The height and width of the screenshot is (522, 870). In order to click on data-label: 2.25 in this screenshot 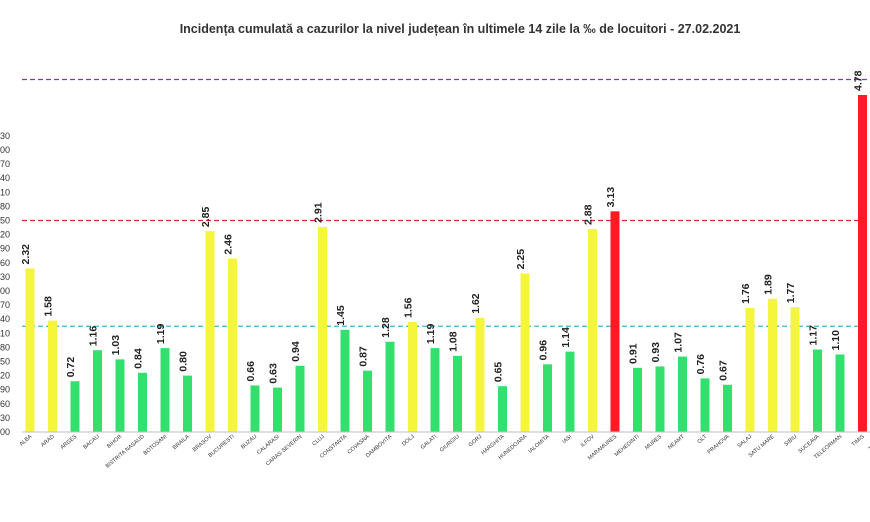, I will do `click(521, 259)`.